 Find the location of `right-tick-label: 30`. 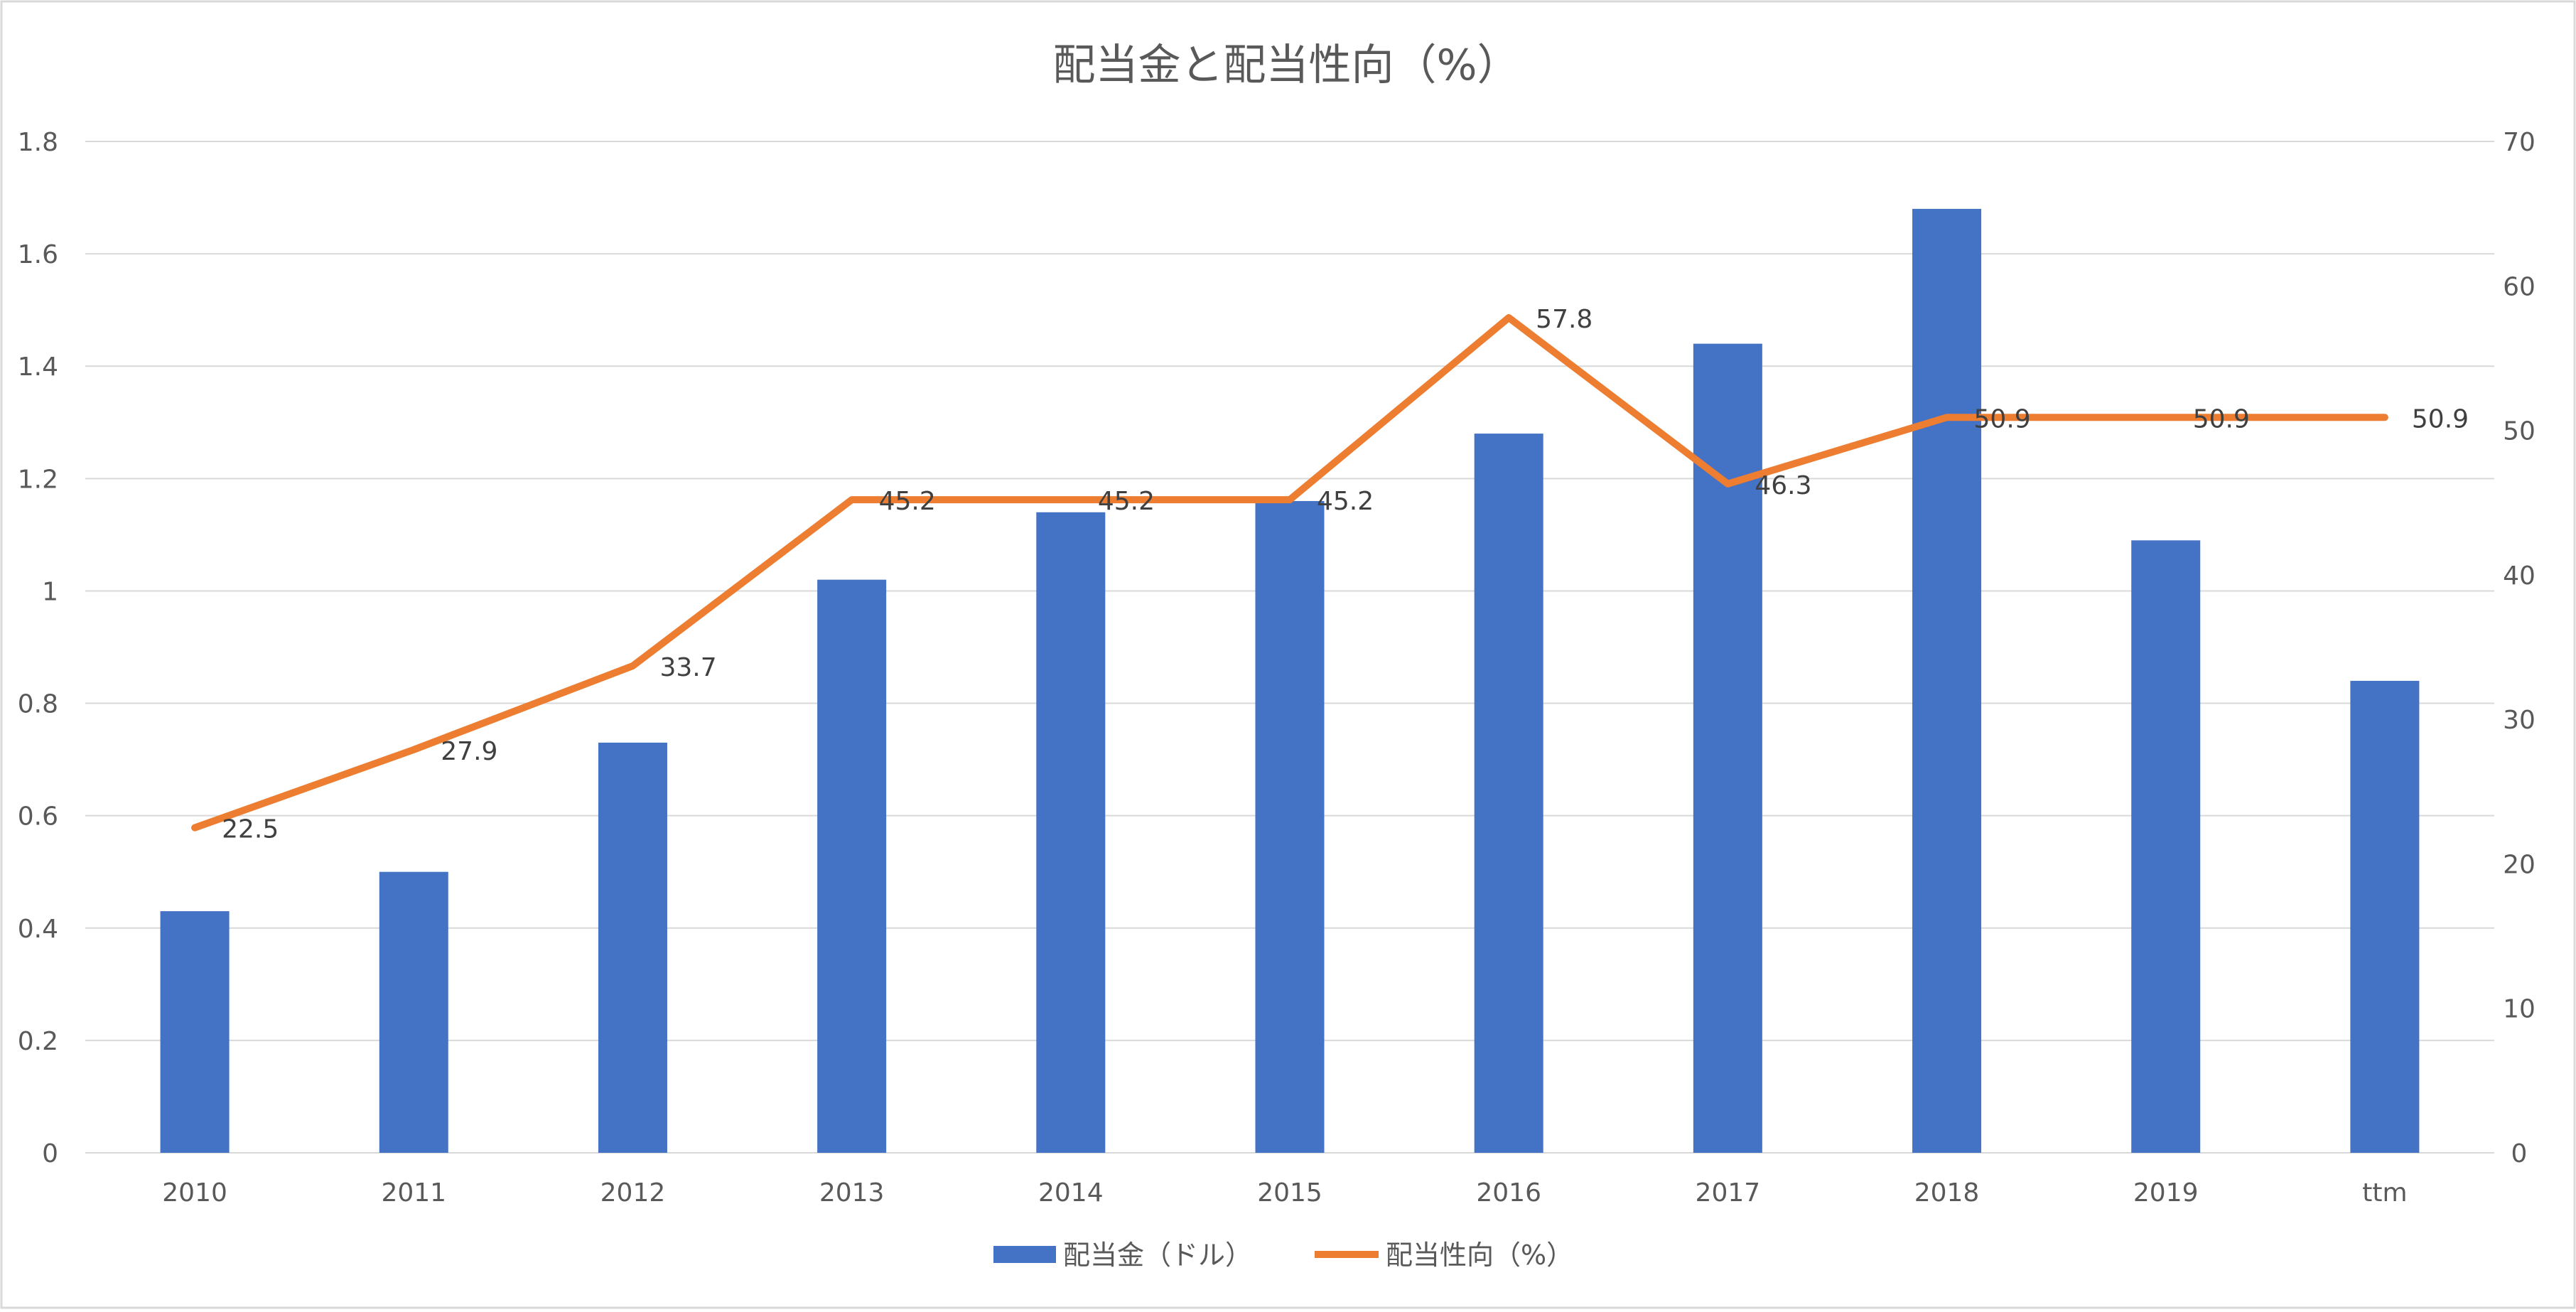

right-tick-label: 30 is located at coordinates (2519, 720).